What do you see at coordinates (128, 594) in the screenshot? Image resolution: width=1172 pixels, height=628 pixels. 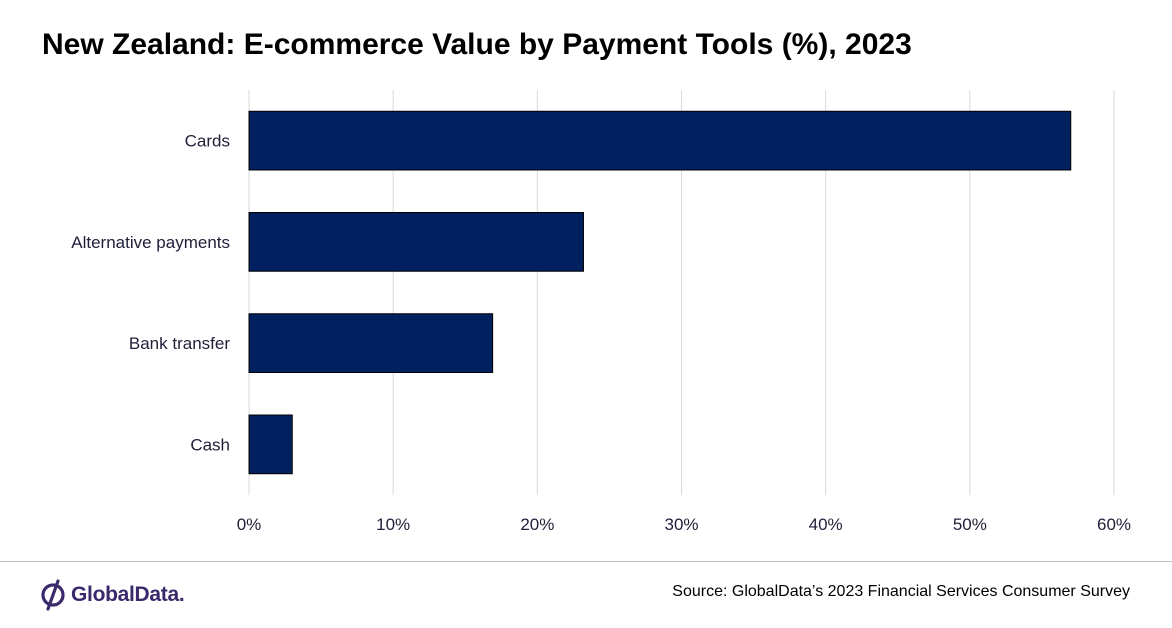 I see `logo-text: GlobalData.` at bounding box center [128, 594].